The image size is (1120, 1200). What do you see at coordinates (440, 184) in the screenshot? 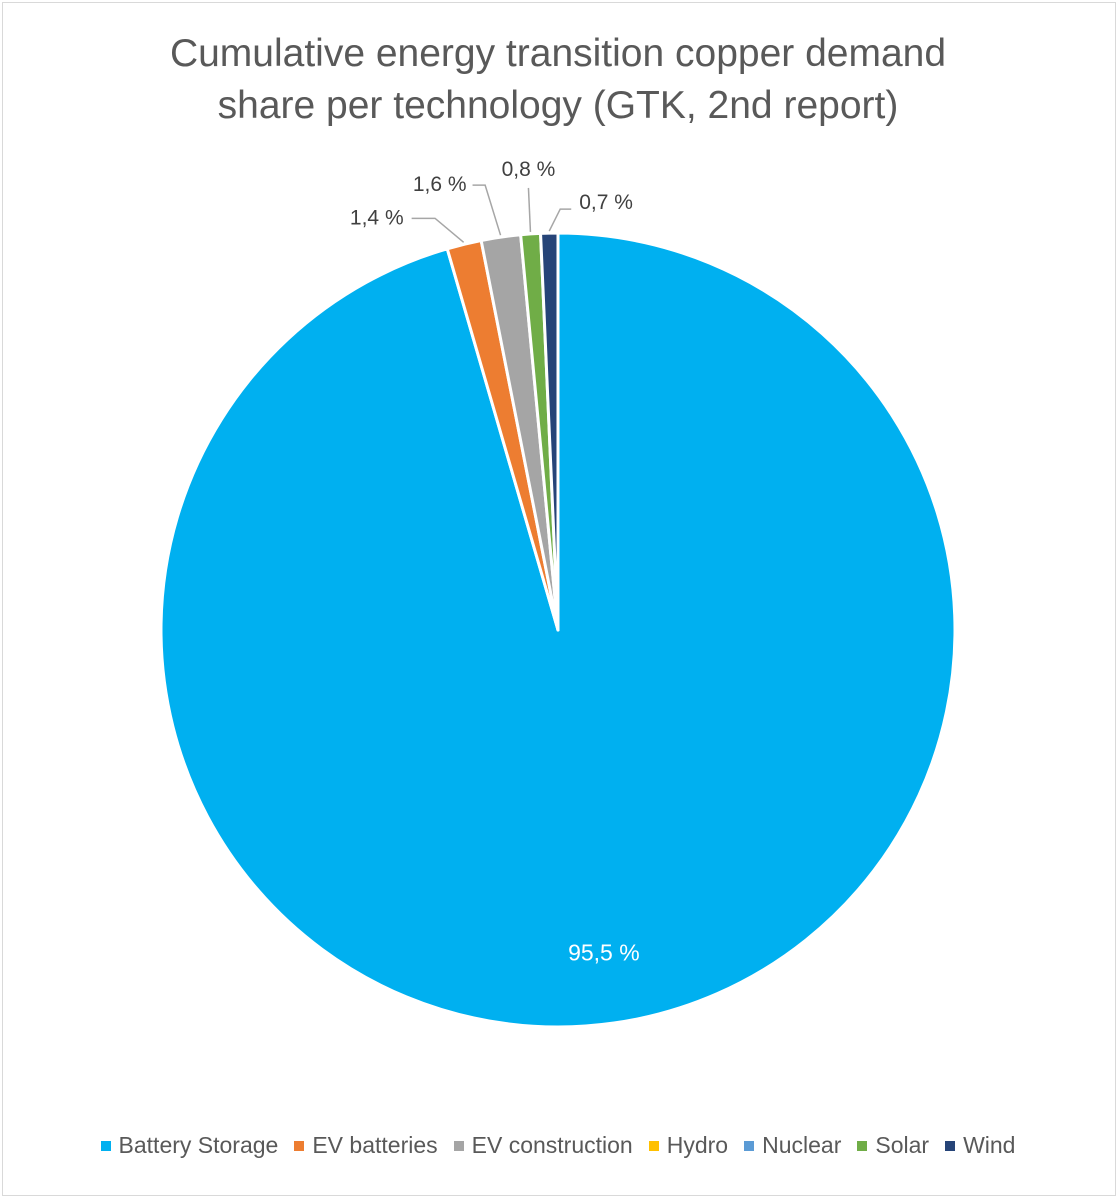
I see `data-label-ev-construction: 1,6 %` at bounding box center [440, 184].